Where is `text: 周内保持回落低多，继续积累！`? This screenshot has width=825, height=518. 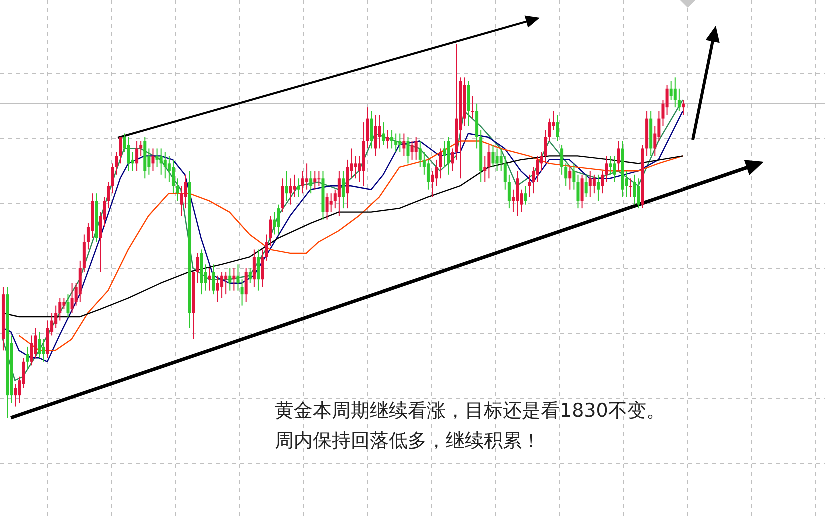
text: 周内保持回落低多，继续积累！ is located at coordinates (408, 441).